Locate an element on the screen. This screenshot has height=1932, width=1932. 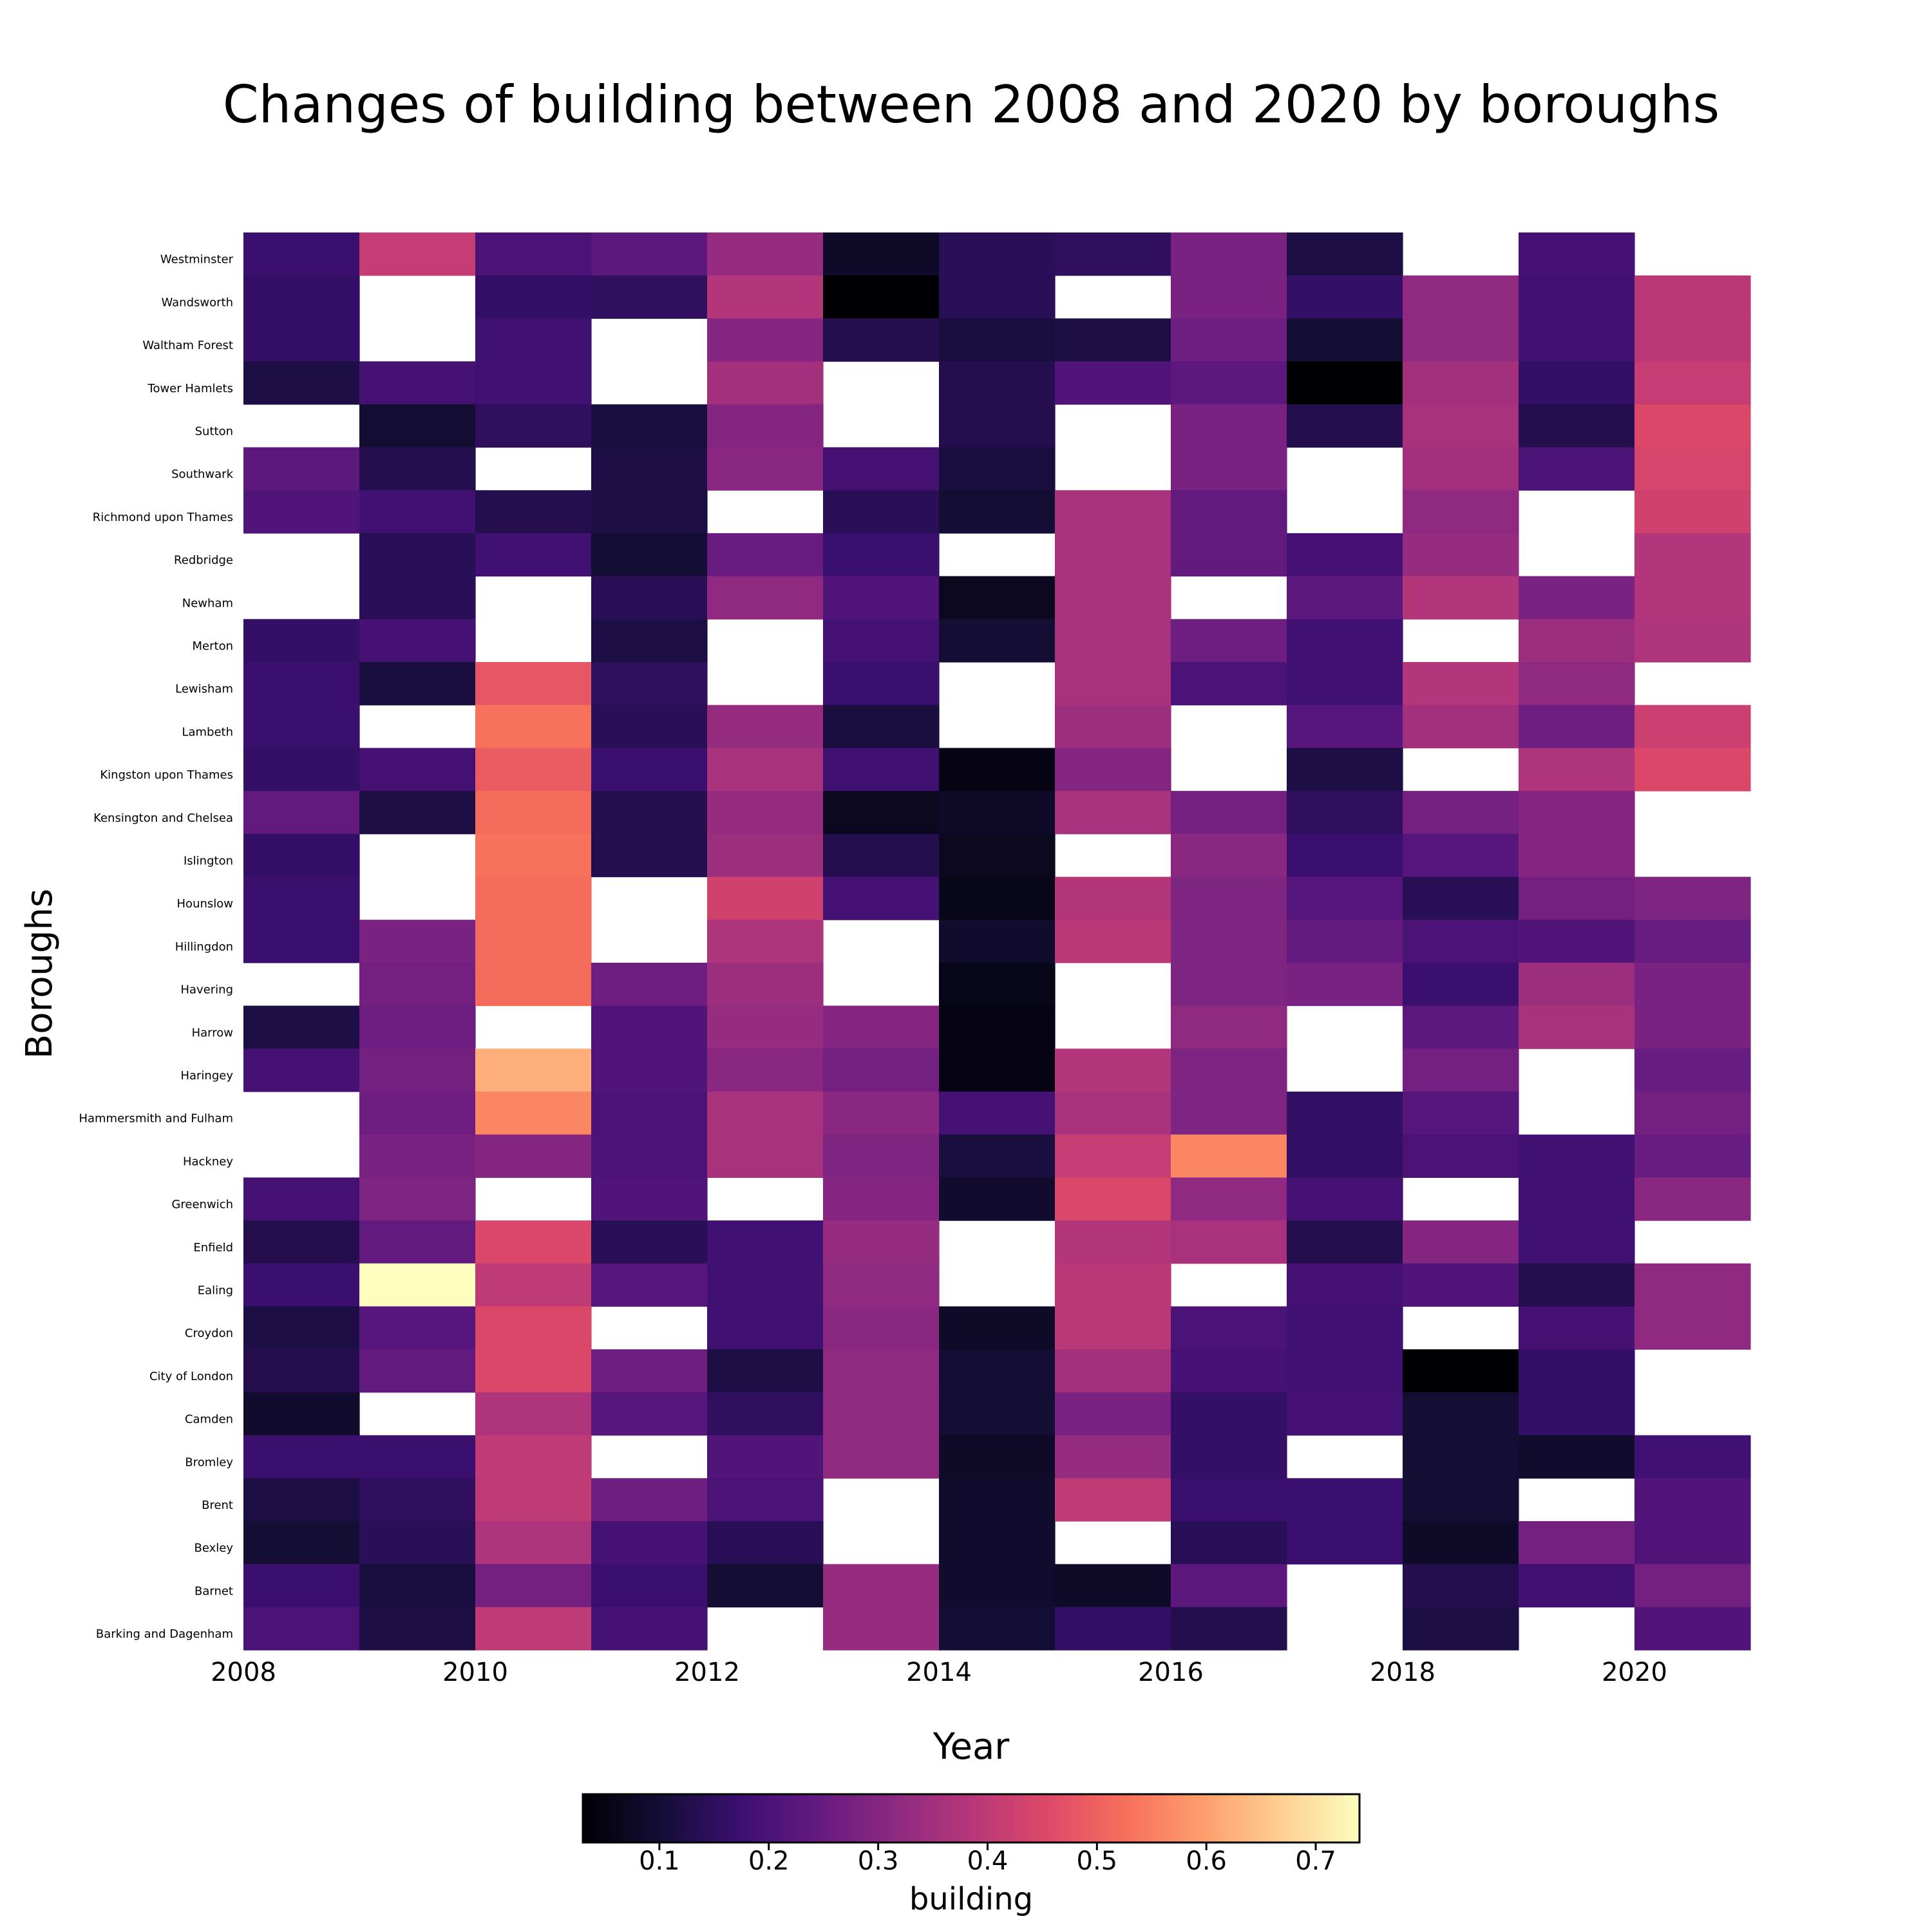
x-tick-label: 2012 is located at coordinates (707, 1673).